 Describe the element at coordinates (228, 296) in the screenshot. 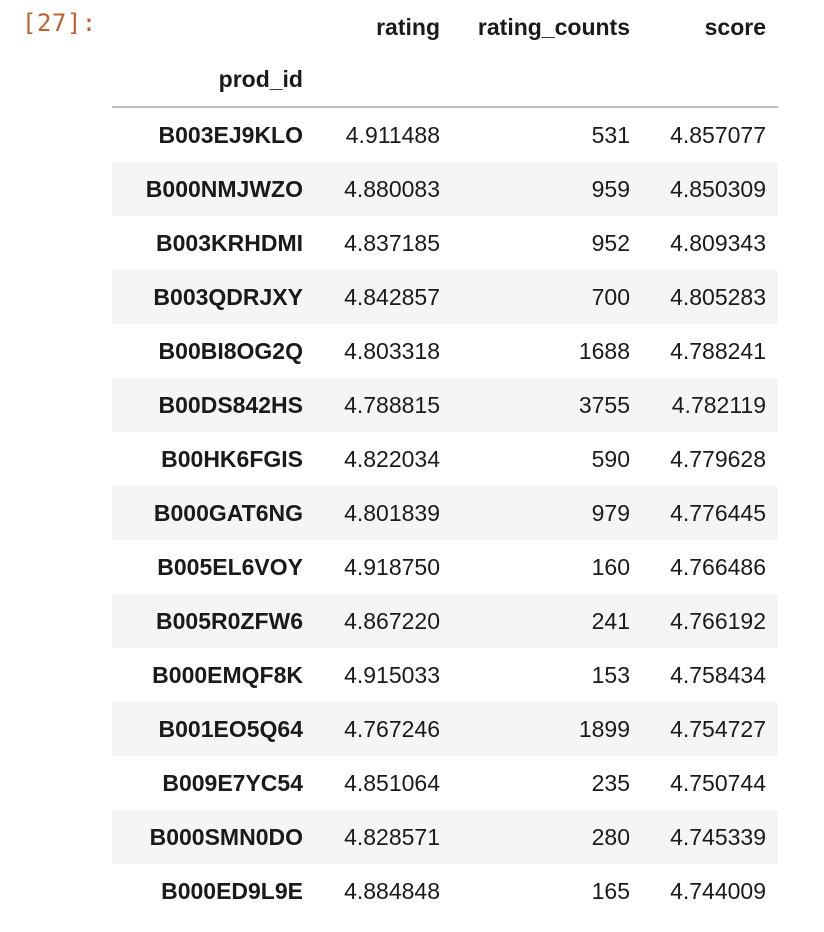

I see `row-index-prod-id: B003QDRJXY` at that location.